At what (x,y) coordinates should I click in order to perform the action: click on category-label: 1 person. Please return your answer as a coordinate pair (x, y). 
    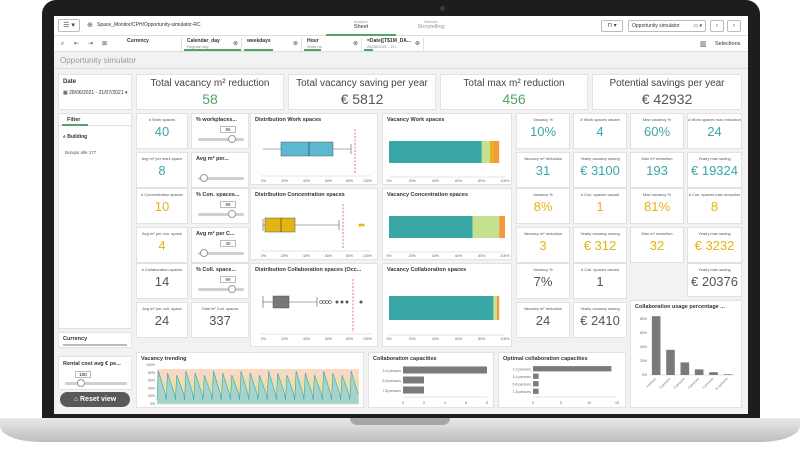
    Looking at the image, I should click on (651, 383).